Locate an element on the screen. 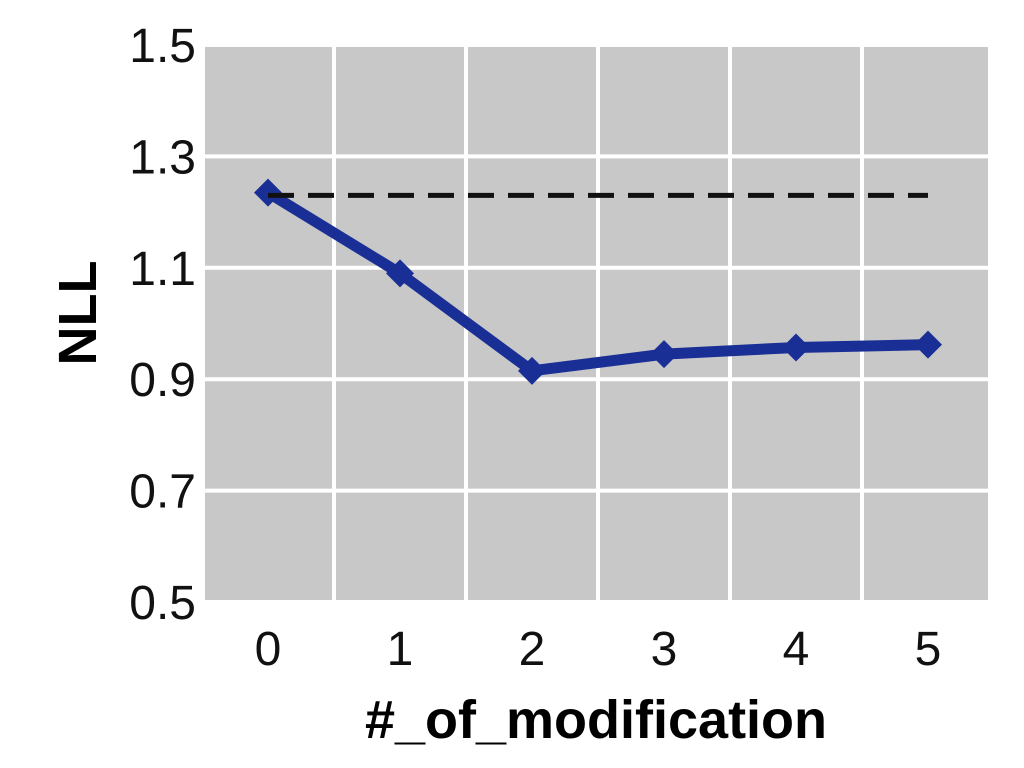  x-tick-label: 2 is located at coordinates (532, 649).